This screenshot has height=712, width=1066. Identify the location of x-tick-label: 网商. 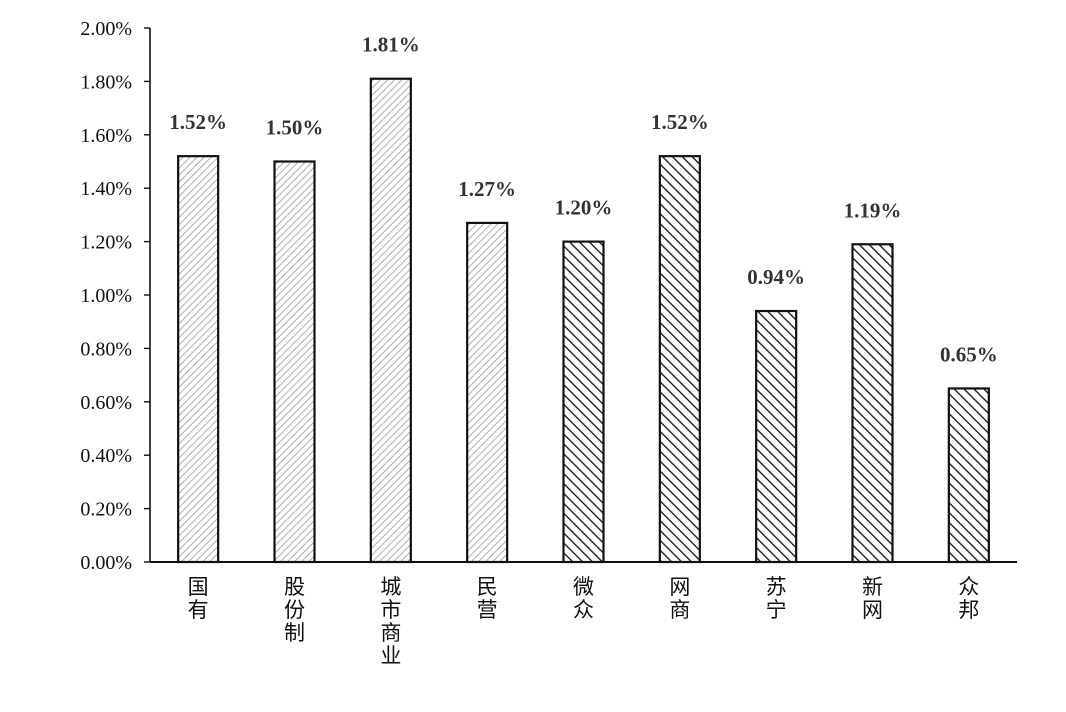
(679, 598).